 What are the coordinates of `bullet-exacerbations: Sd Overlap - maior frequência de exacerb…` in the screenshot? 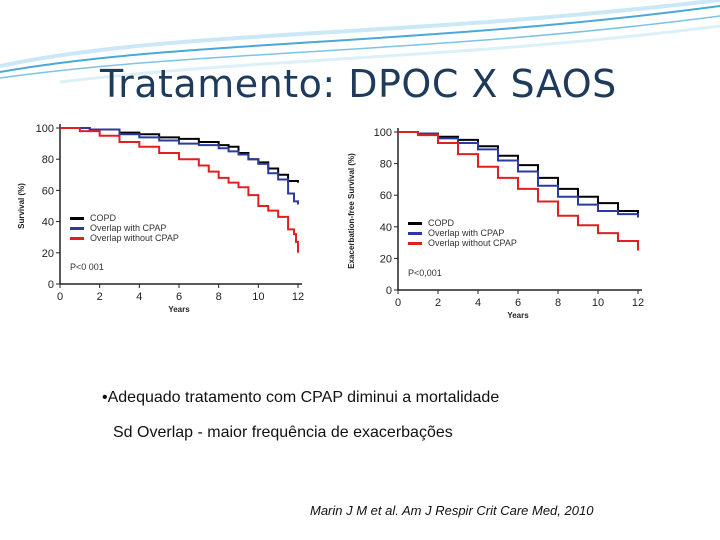 It's located at (283, 432).